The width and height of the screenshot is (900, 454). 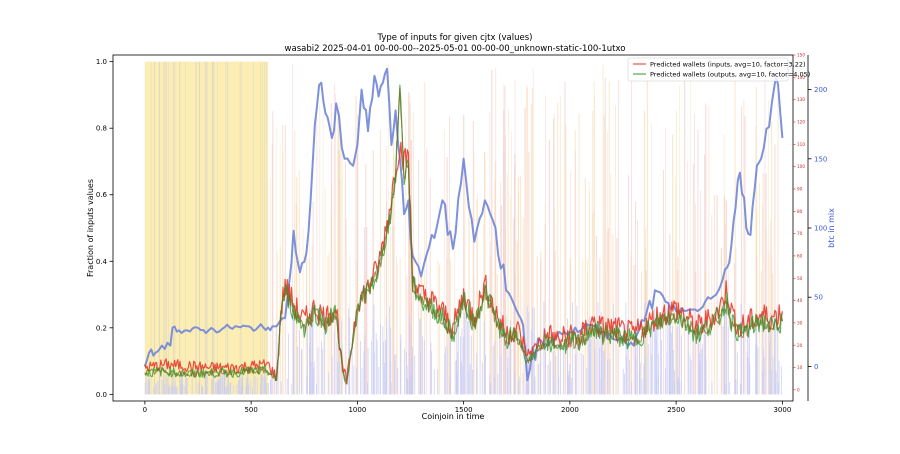 I want to click on x-tick-label: 2000, so click(x=570, y=410).